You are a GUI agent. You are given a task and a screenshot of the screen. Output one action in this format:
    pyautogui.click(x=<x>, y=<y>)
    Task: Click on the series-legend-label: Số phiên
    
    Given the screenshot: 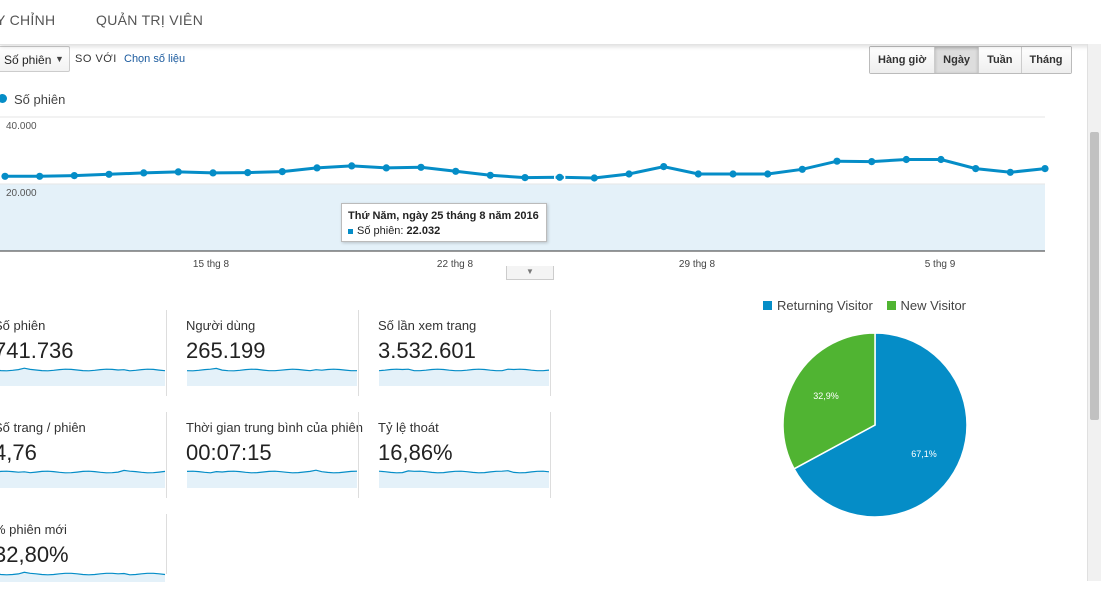 What is the action you would take?
    pyautogui.click(x=40, y=99)
    